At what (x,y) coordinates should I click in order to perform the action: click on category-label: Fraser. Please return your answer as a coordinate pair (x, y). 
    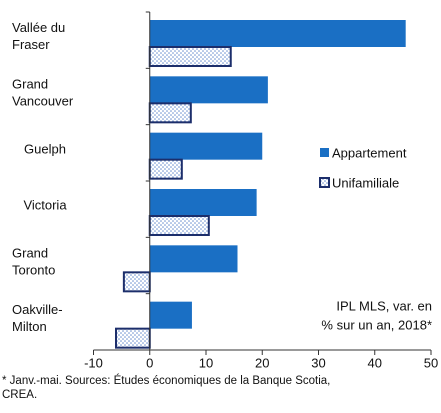
    Looking at the image, I should click on (31, 44).